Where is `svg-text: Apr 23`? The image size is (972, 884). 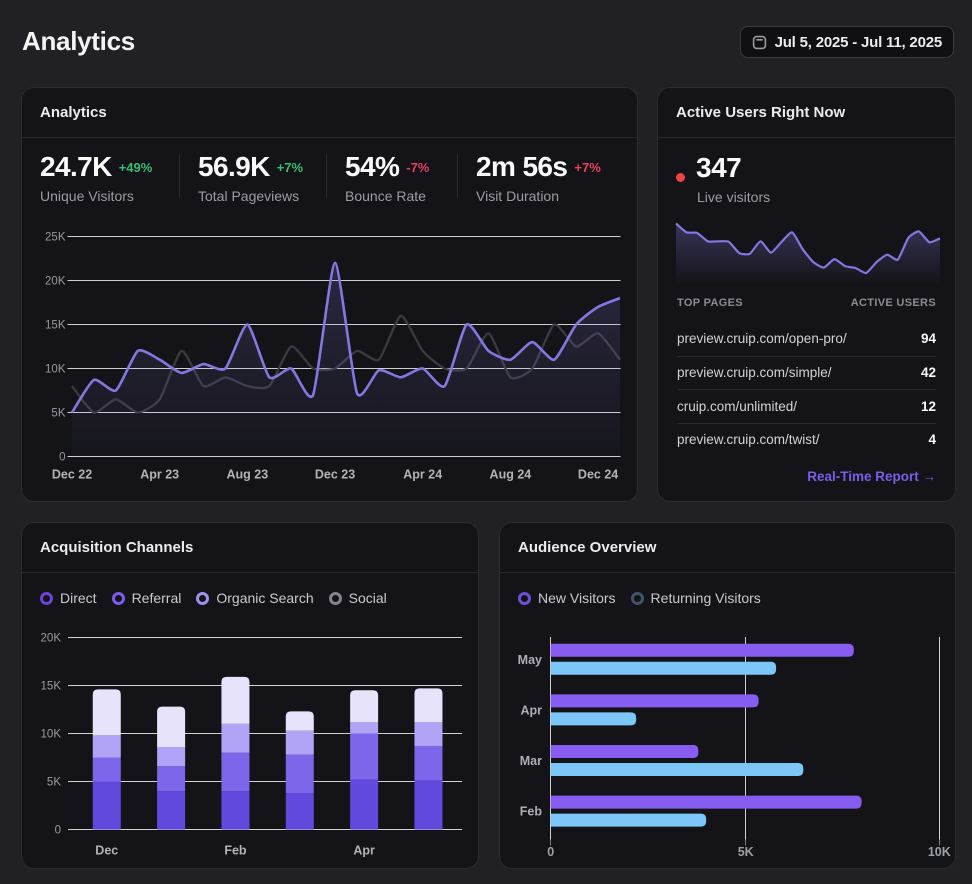 svg-text: Apr 23 is located at coordinates (159, 475).